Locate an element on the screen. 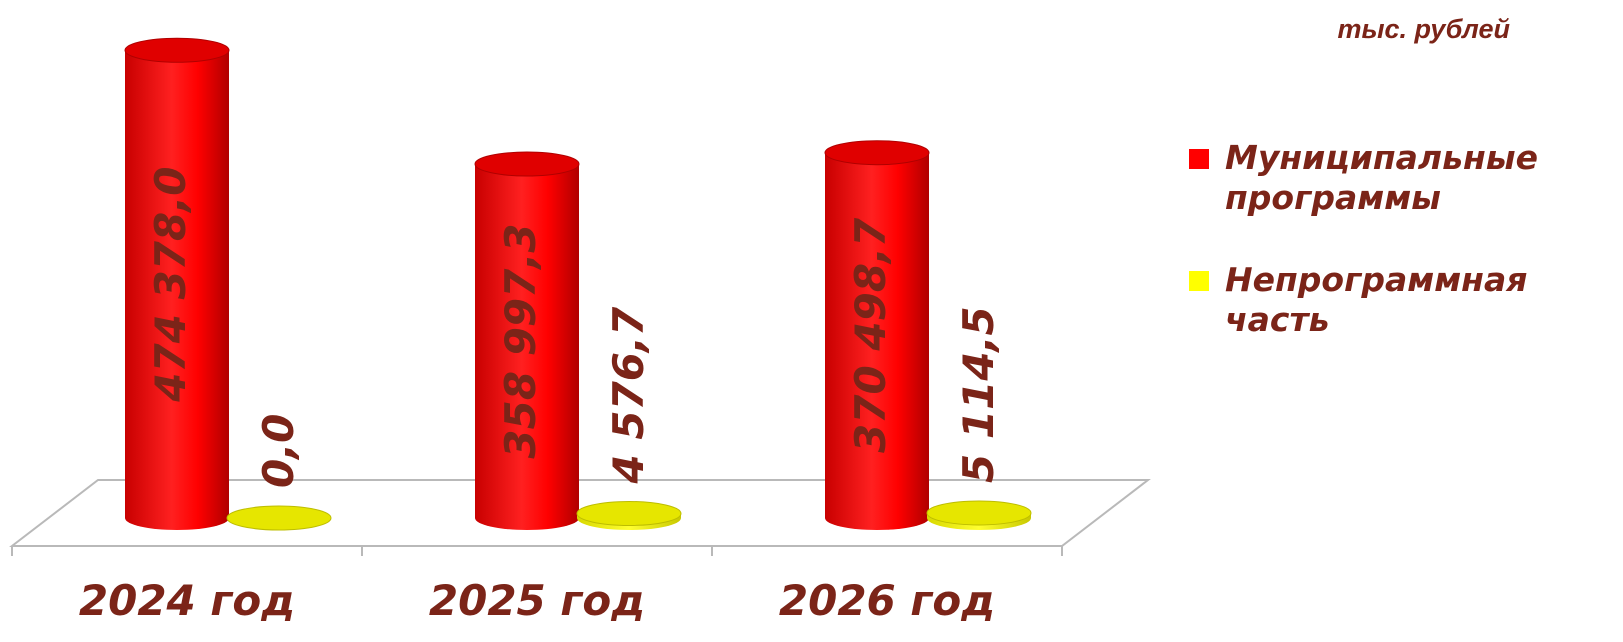 This screenshot has width=1623, height=642. x-tick-label: 2024 год is located at coordinates (187, 600).